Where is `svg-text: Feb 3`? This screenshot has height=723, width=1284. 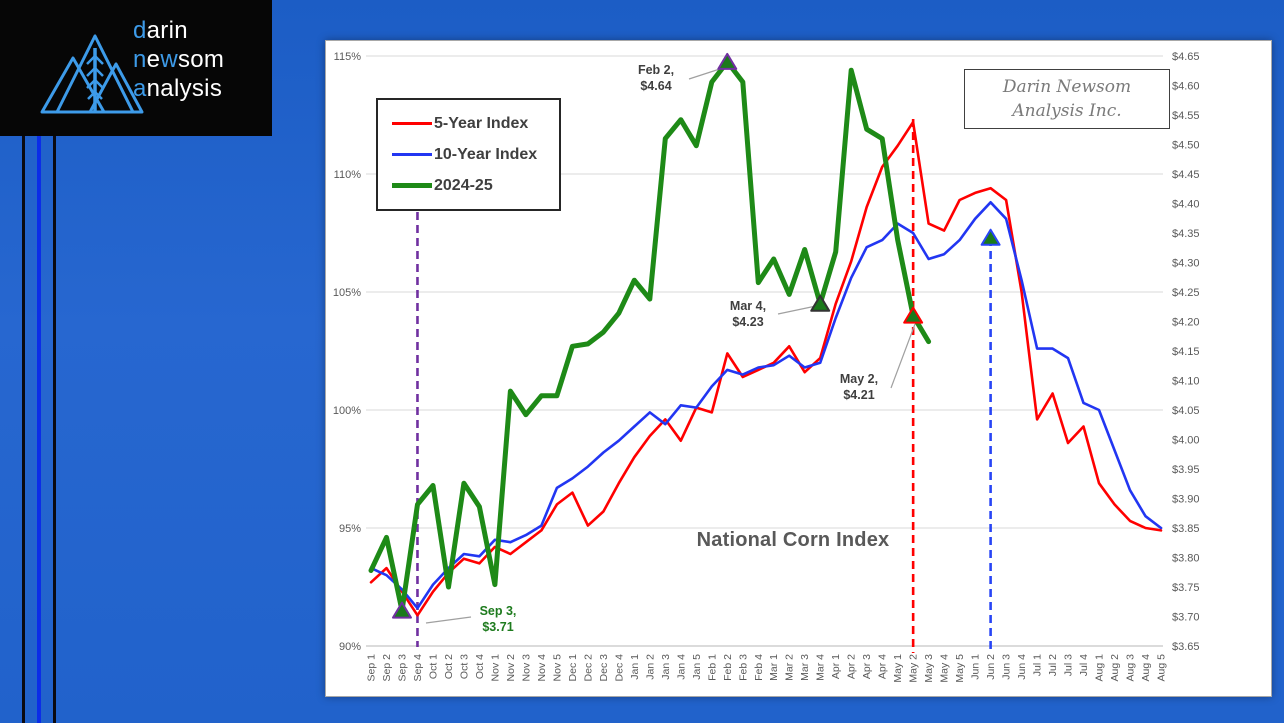
svg-text: Feb 3 is located at coordinates (743, 667).